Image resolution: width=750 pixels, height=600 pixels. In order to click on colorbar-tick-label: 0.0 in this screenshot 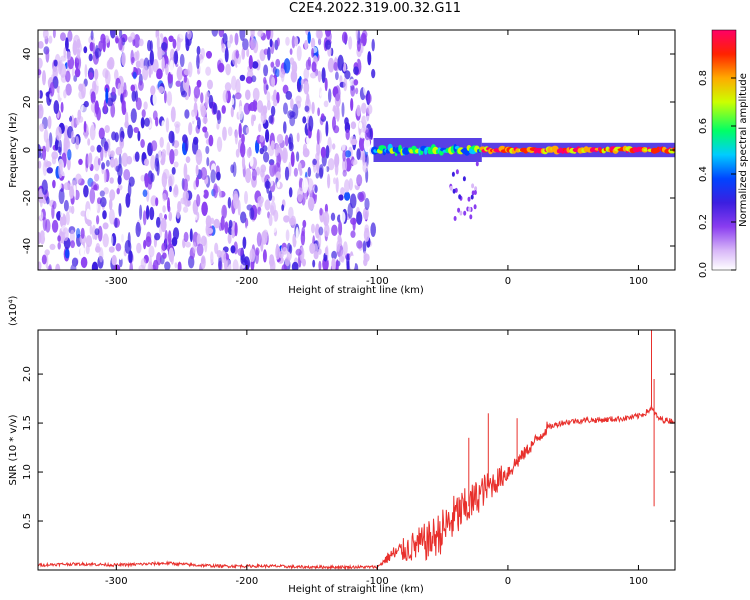, I will do `click(703, 270)`.